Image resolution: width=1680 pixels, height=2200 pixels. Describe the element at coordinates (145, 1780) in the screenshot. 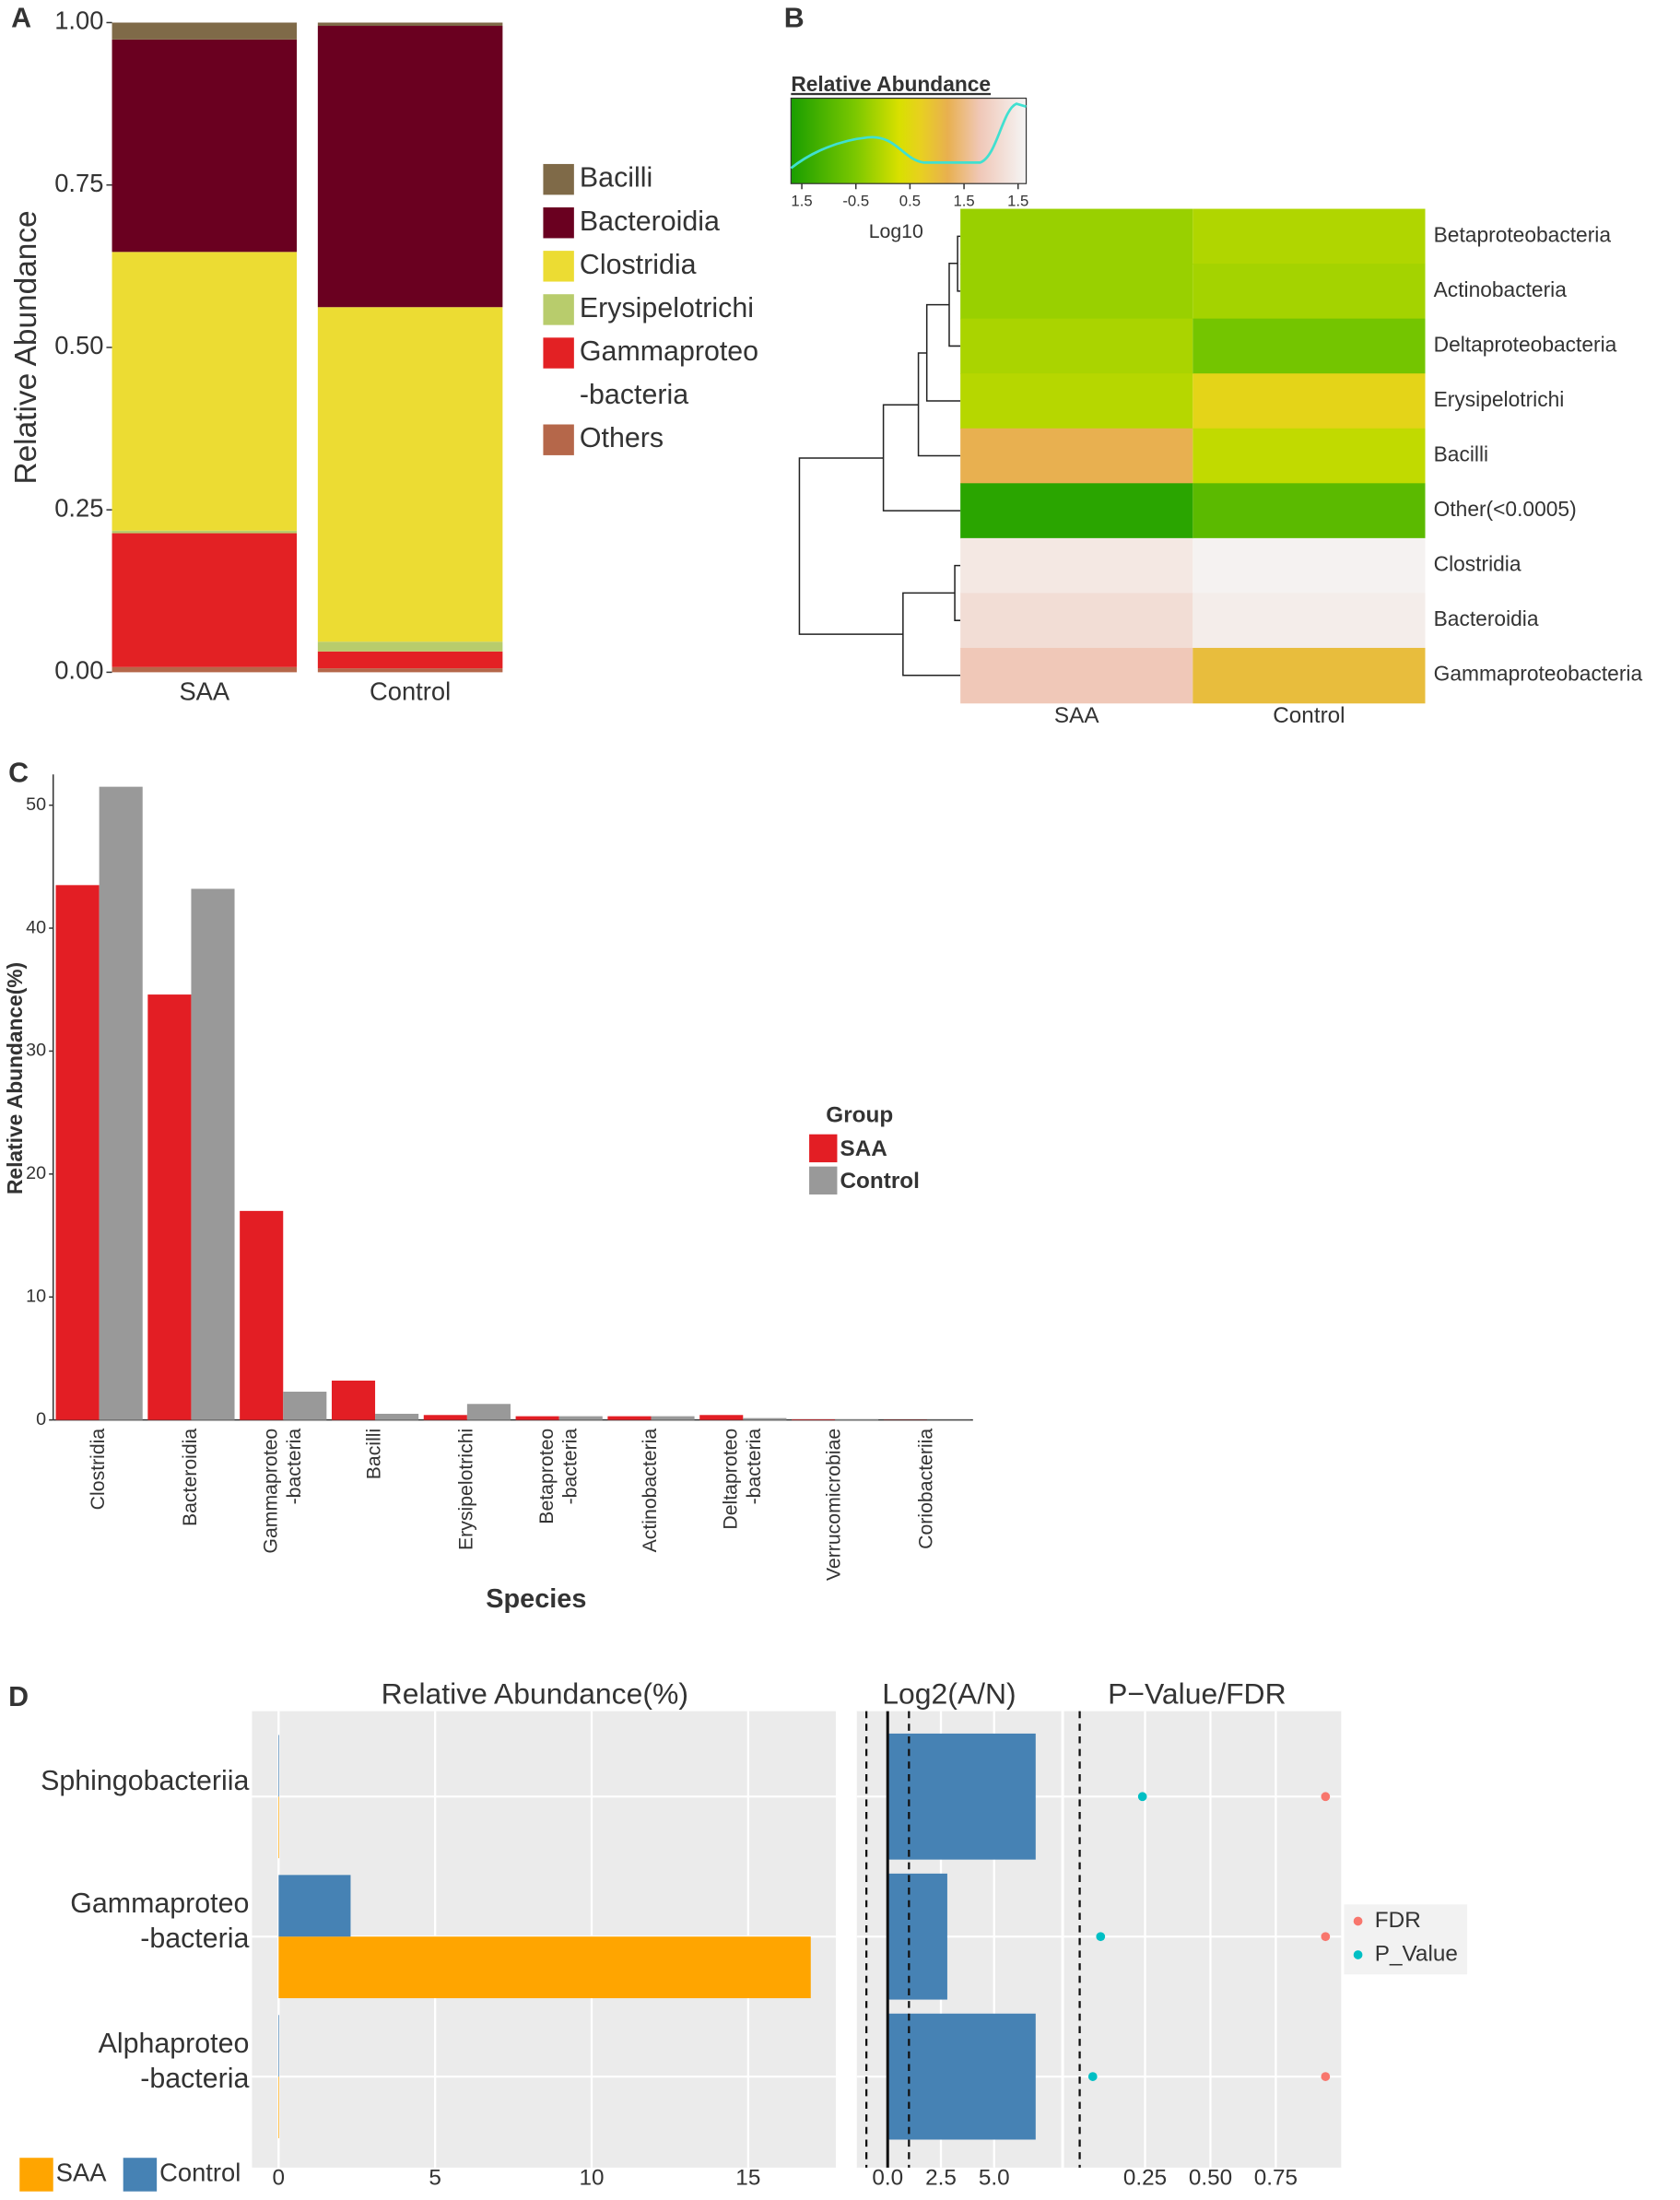

I see `y-tick-label: Sphingobacteriia` at that location.